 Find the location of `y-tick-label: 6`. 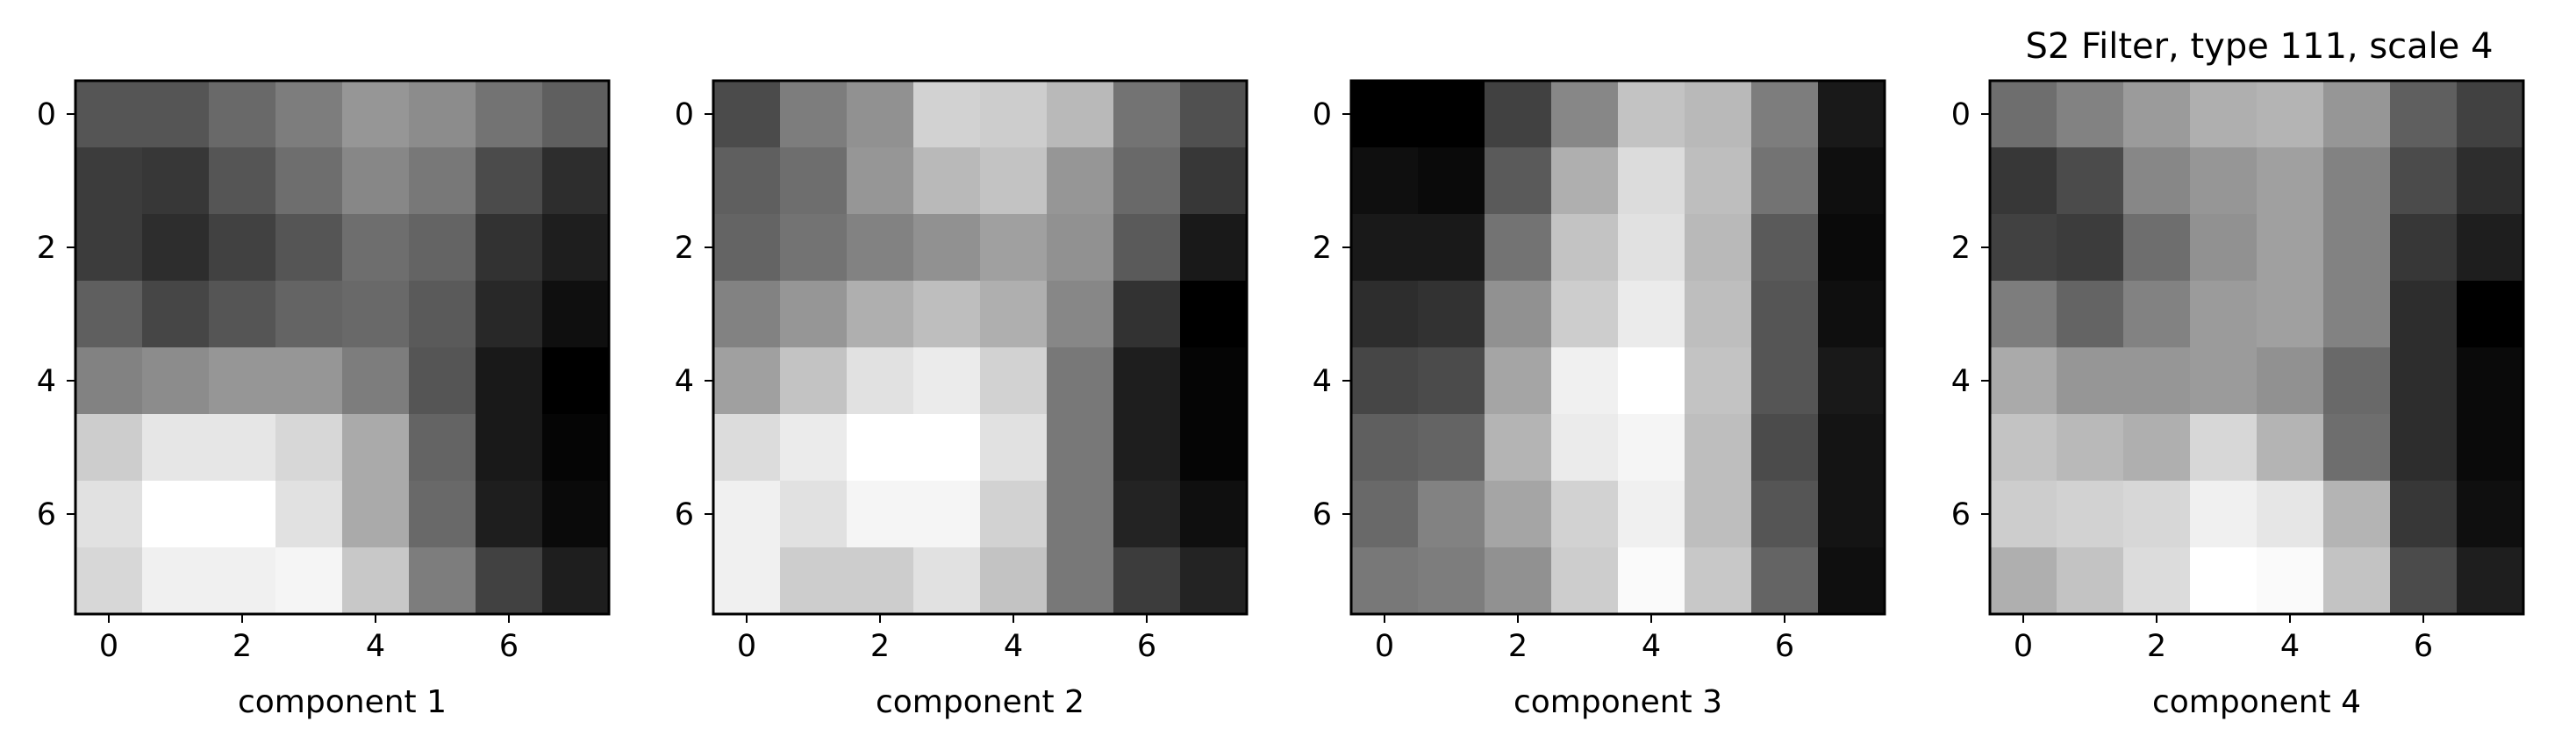

y-tick-label: 6 is located at coordinates (46, 514).